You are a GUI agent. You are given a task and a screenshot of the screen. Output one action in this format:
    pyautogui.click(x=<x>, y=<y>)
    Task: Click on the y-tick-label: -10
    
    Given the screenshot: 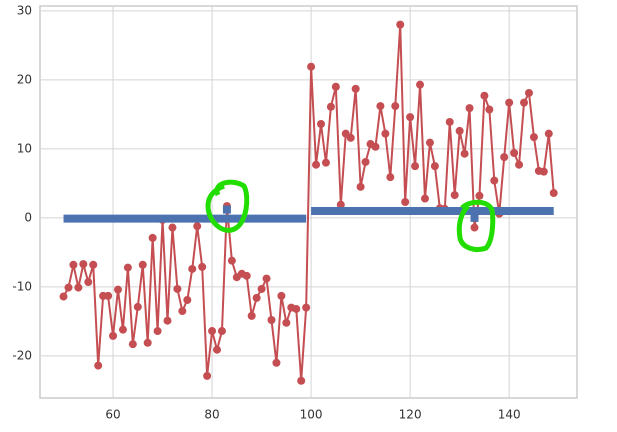 What is the action you would take?
    pyautogui.click(x=22, y=286)
    